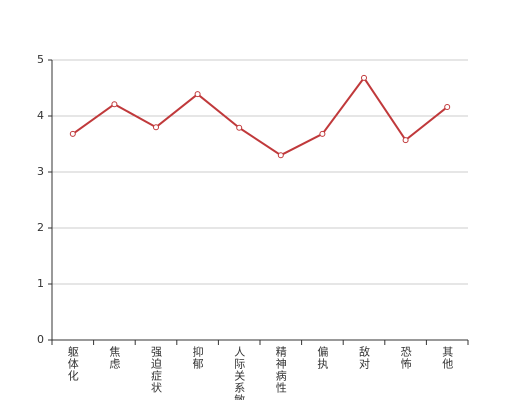  I want to click on y-tick-label: 3, so click(40, 171).